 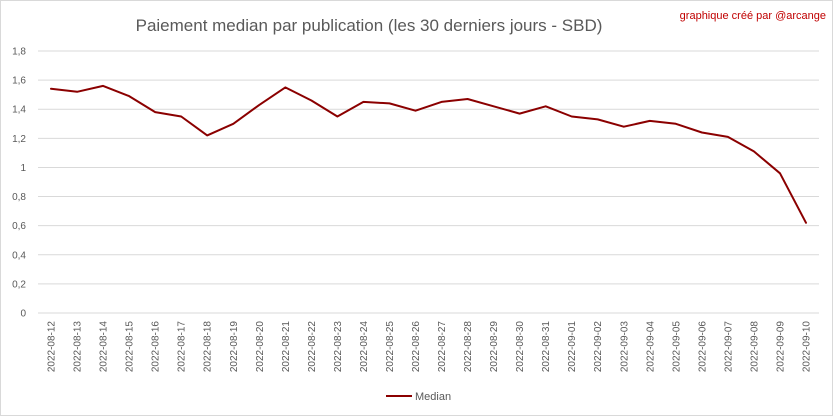 I want to click on x-tick-label: 2022-09-03, so click(x=624, y=347).